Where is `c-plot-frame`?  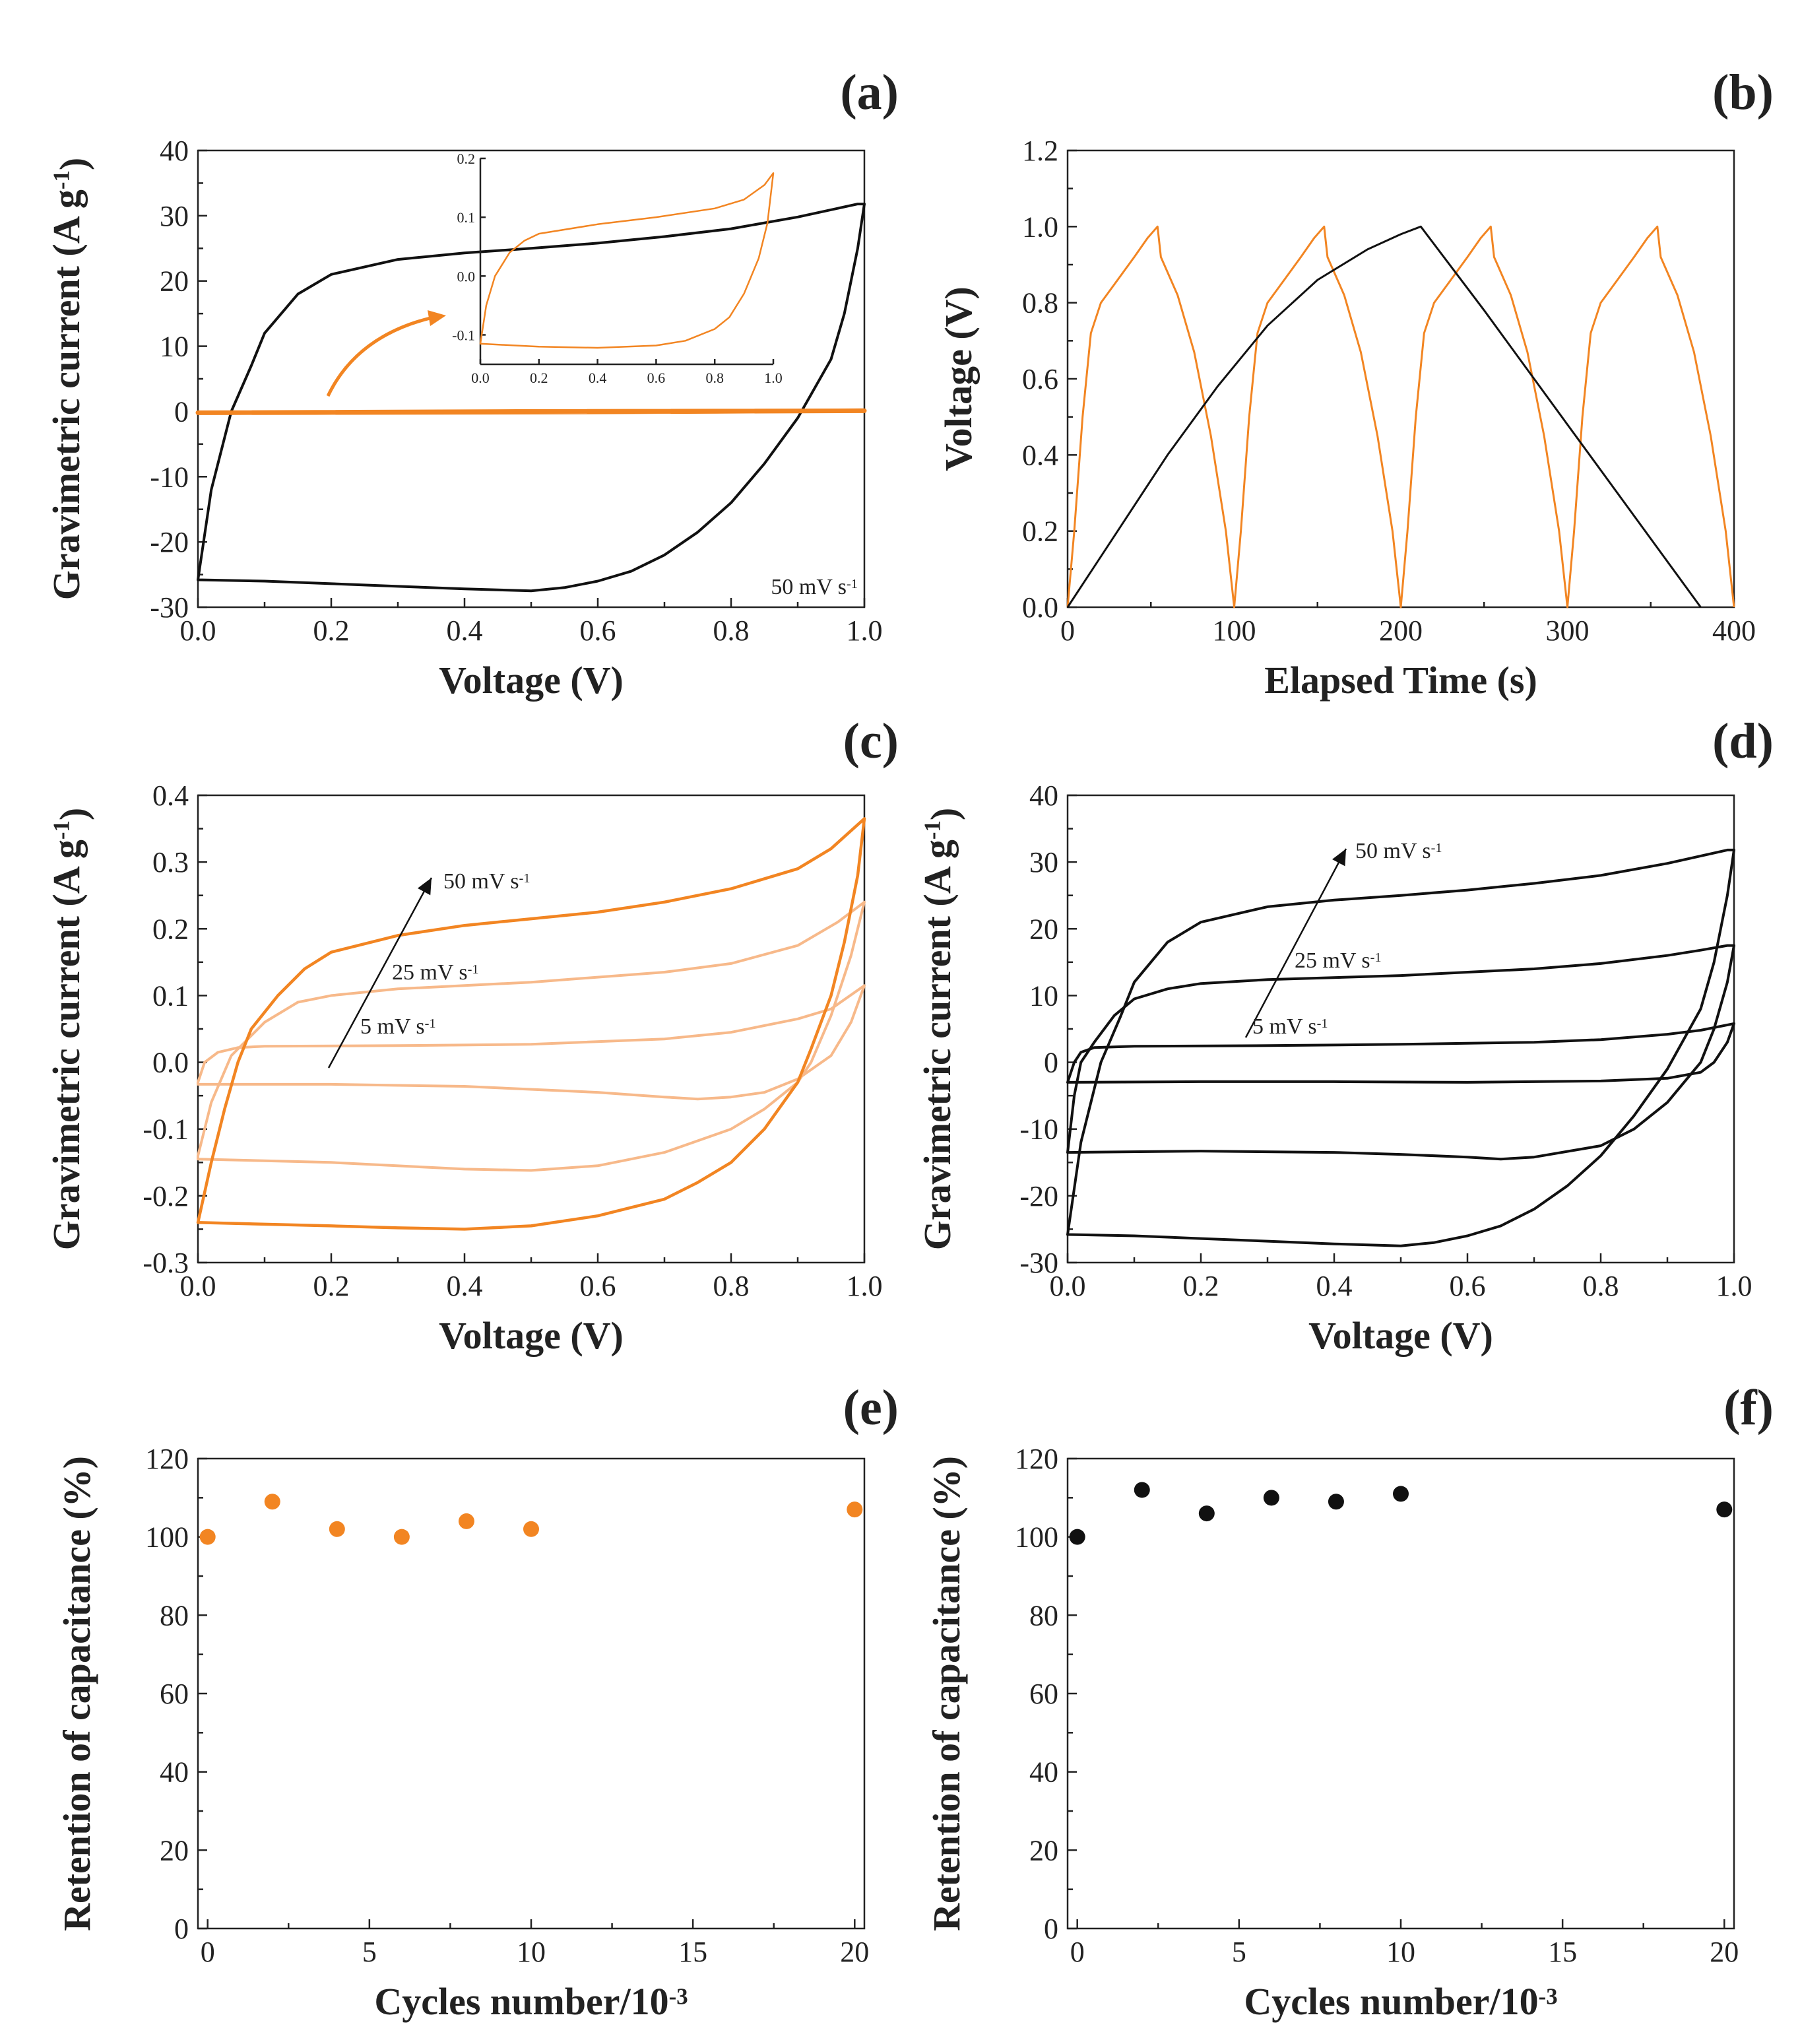 c-plot-frame is located at coordinates (531, 1029).